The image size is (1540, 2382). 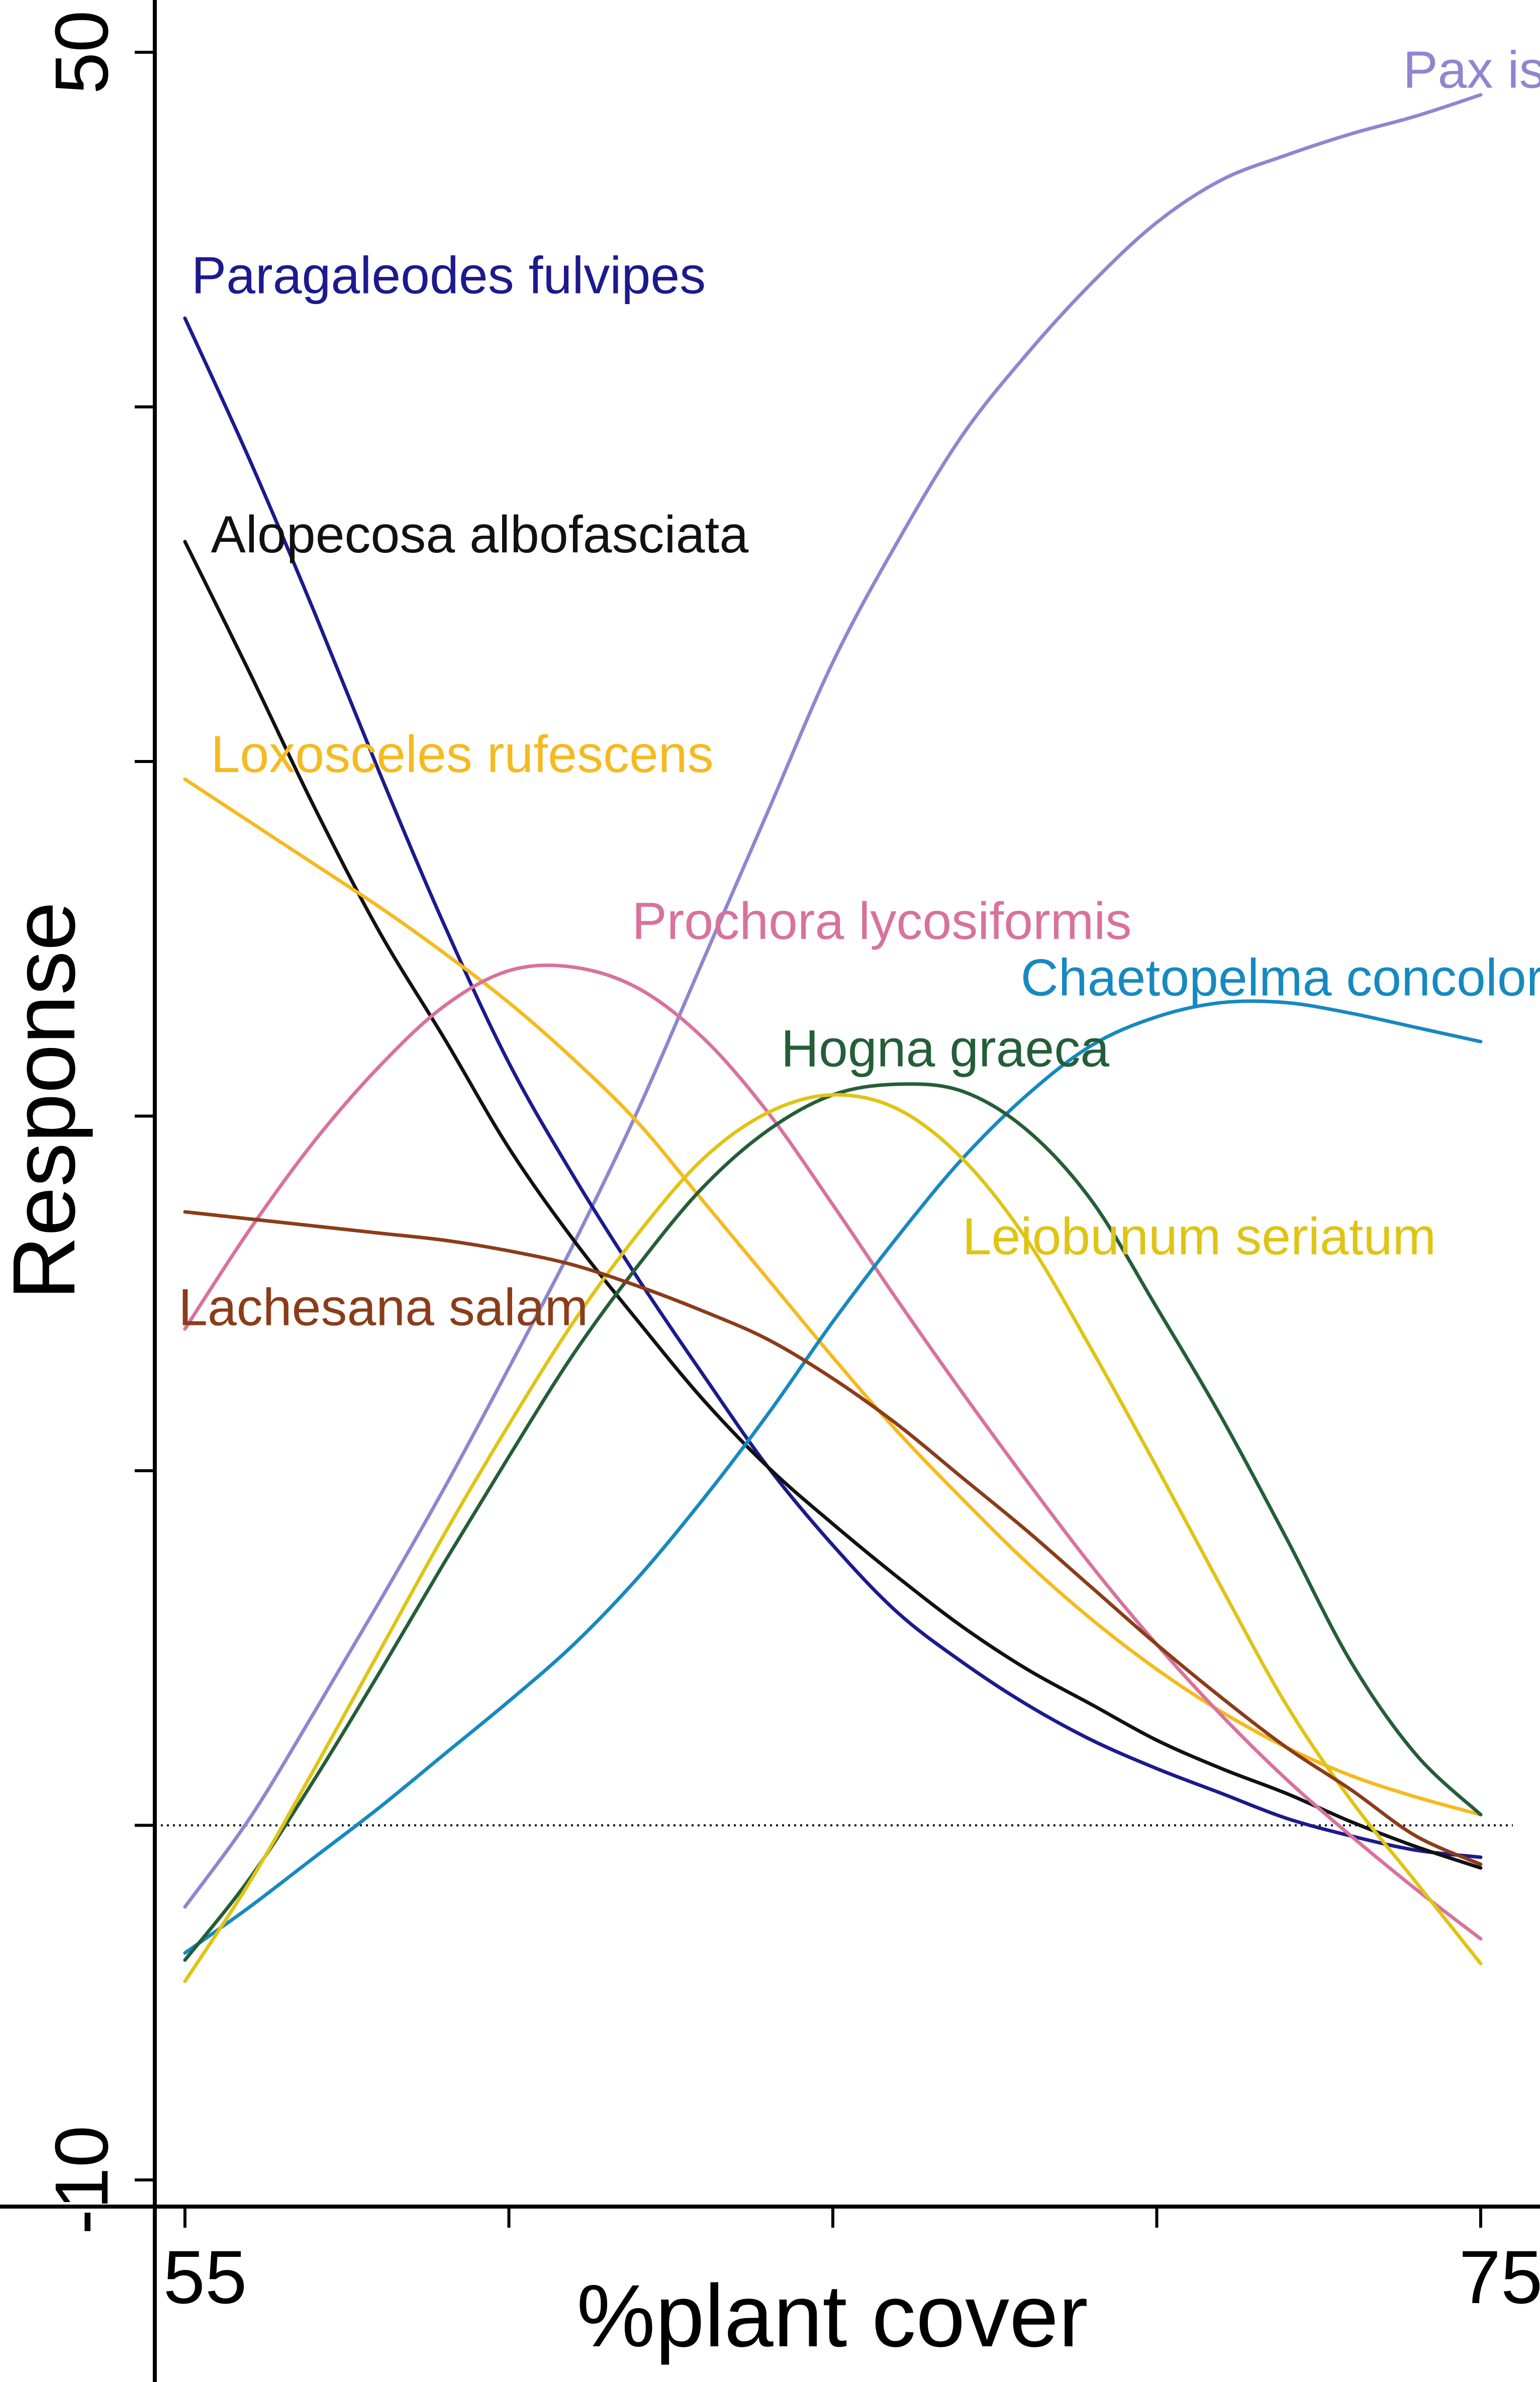 I want to click on y-tick-label: -10, so click(x=81, y=2180).